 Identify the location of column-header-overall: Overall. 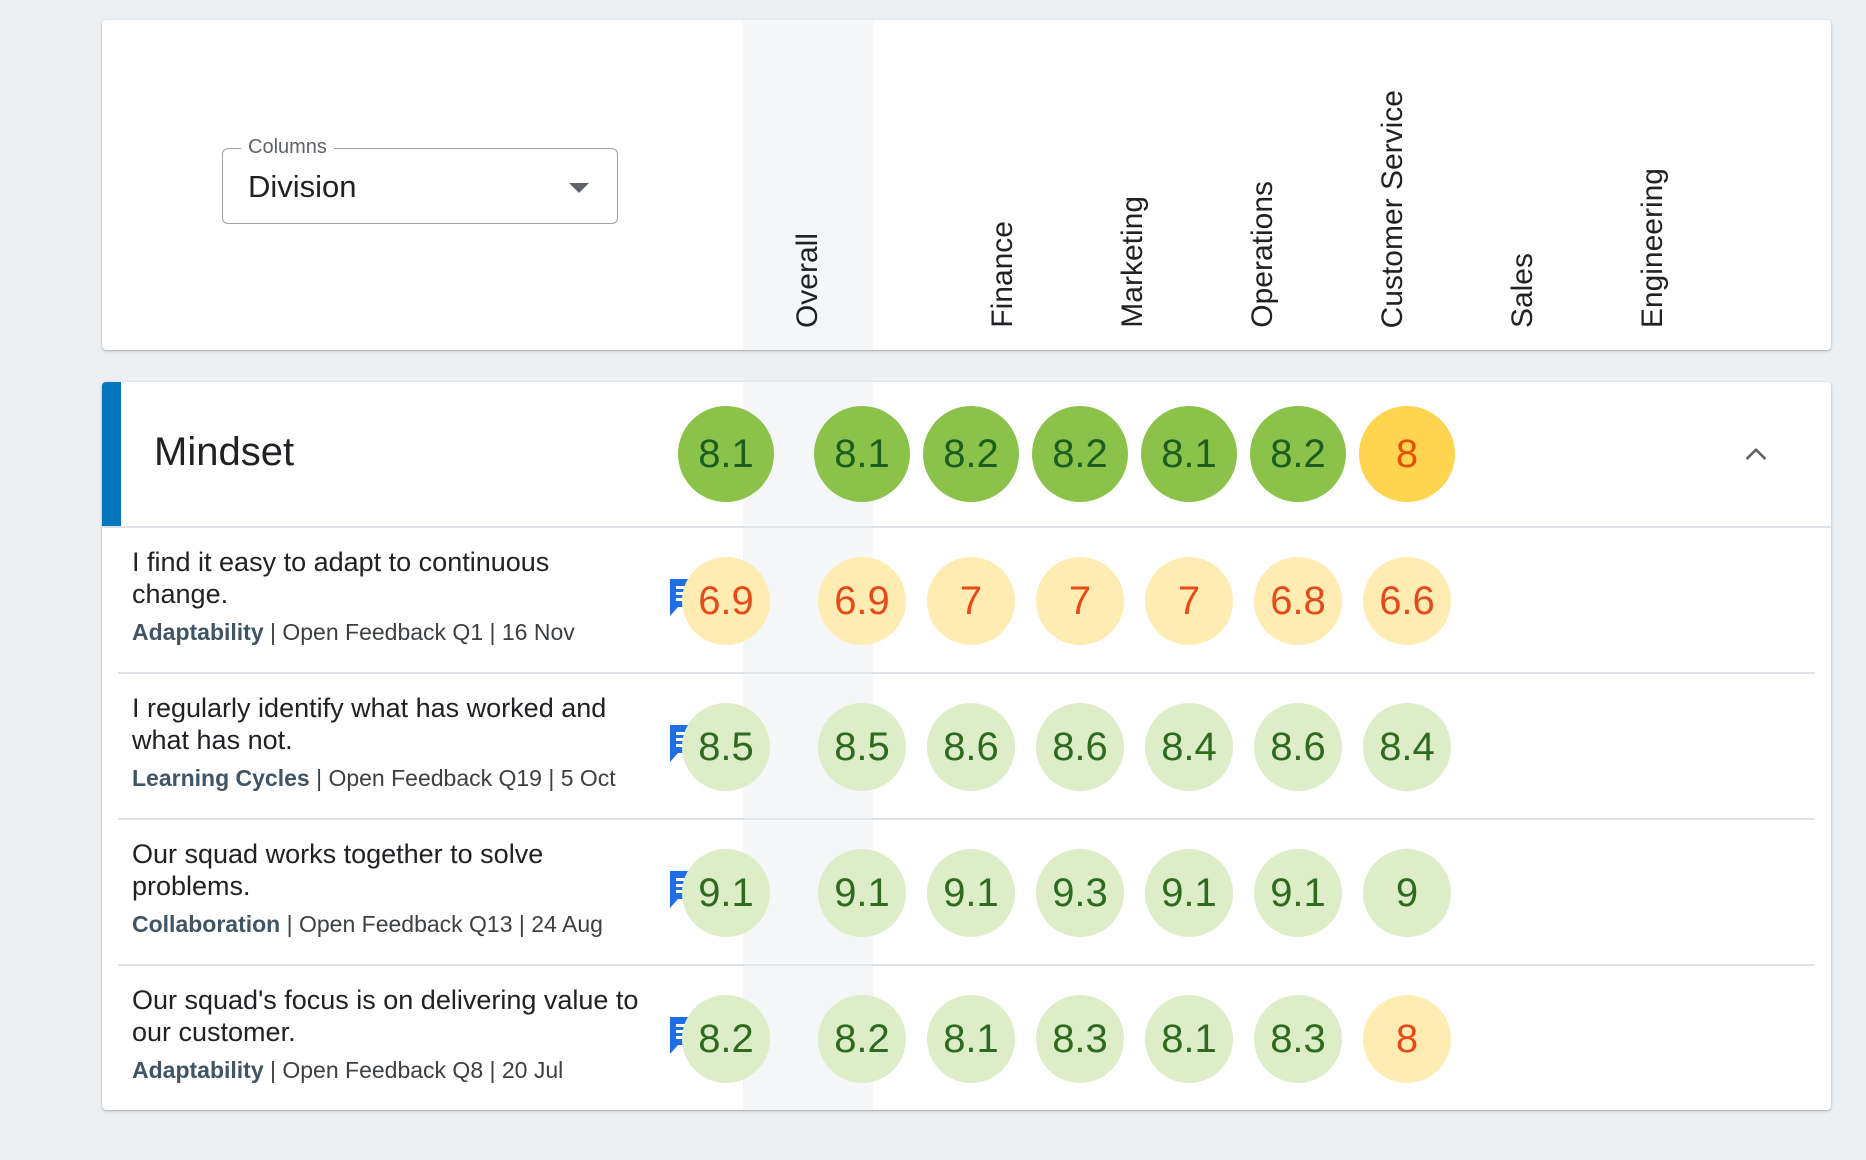
(807, 280).